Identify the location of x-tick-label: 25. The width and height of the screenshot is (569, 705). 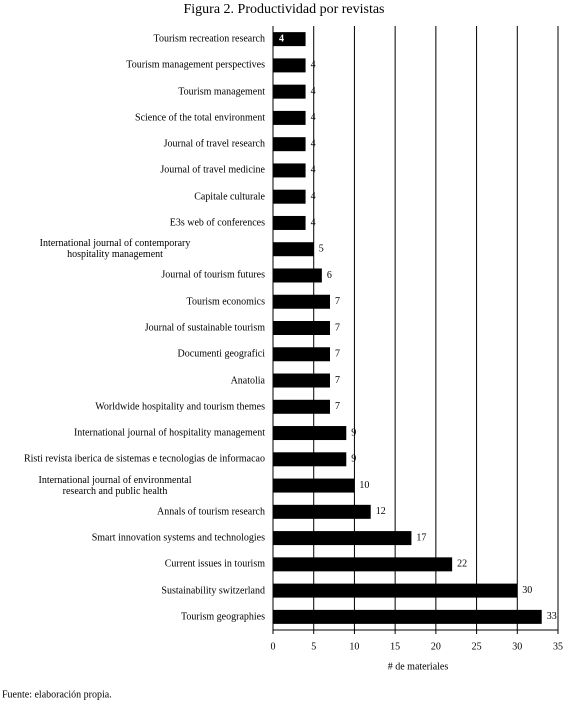
(477, 646).